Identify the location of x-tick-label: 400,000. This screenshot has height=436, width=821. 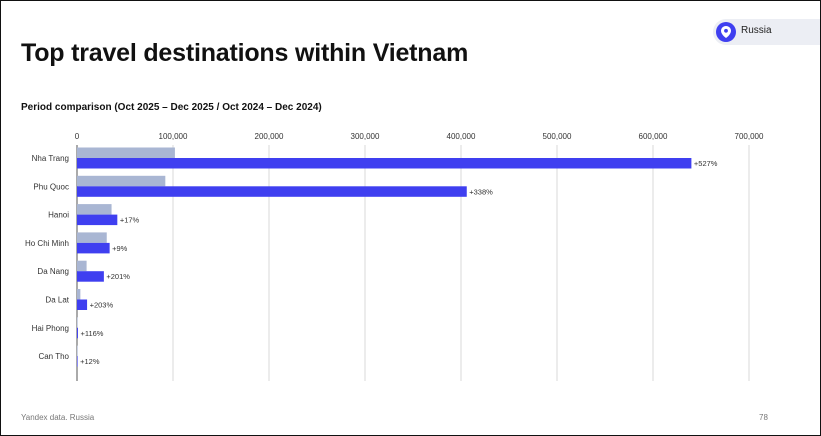
(461, 136).